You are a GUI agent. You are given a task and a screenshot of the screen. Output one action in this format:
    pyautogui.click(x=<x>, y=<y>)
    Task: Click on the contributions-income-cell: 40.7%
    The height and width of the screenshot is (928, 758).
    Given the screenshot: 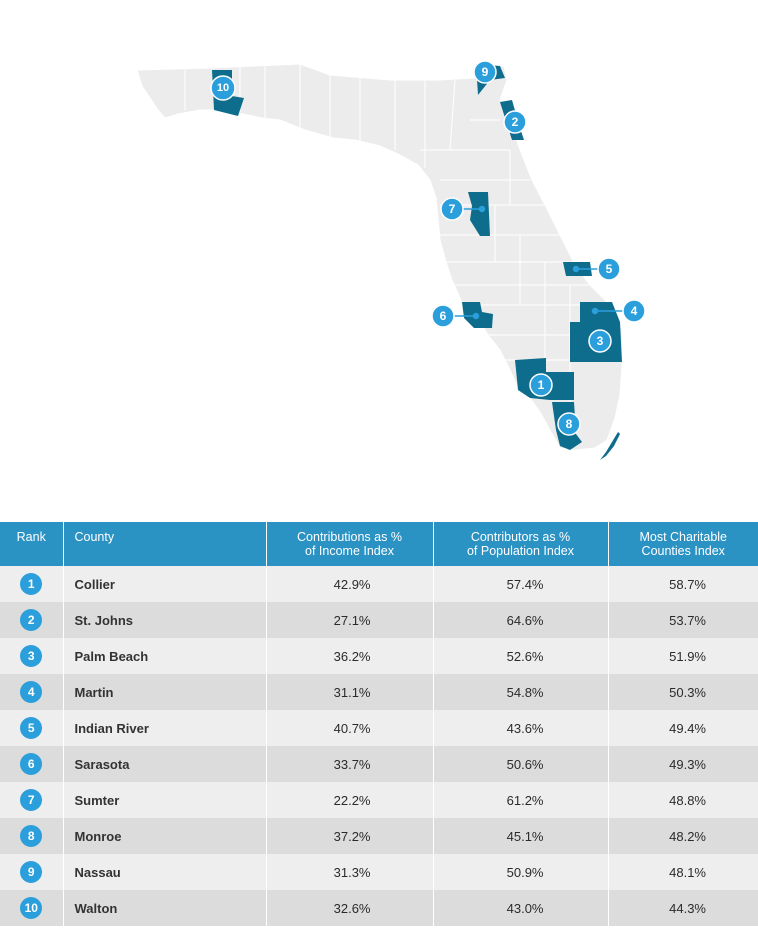 What is the action you would take?
    pyautogui.click(x=349, y=728)
    